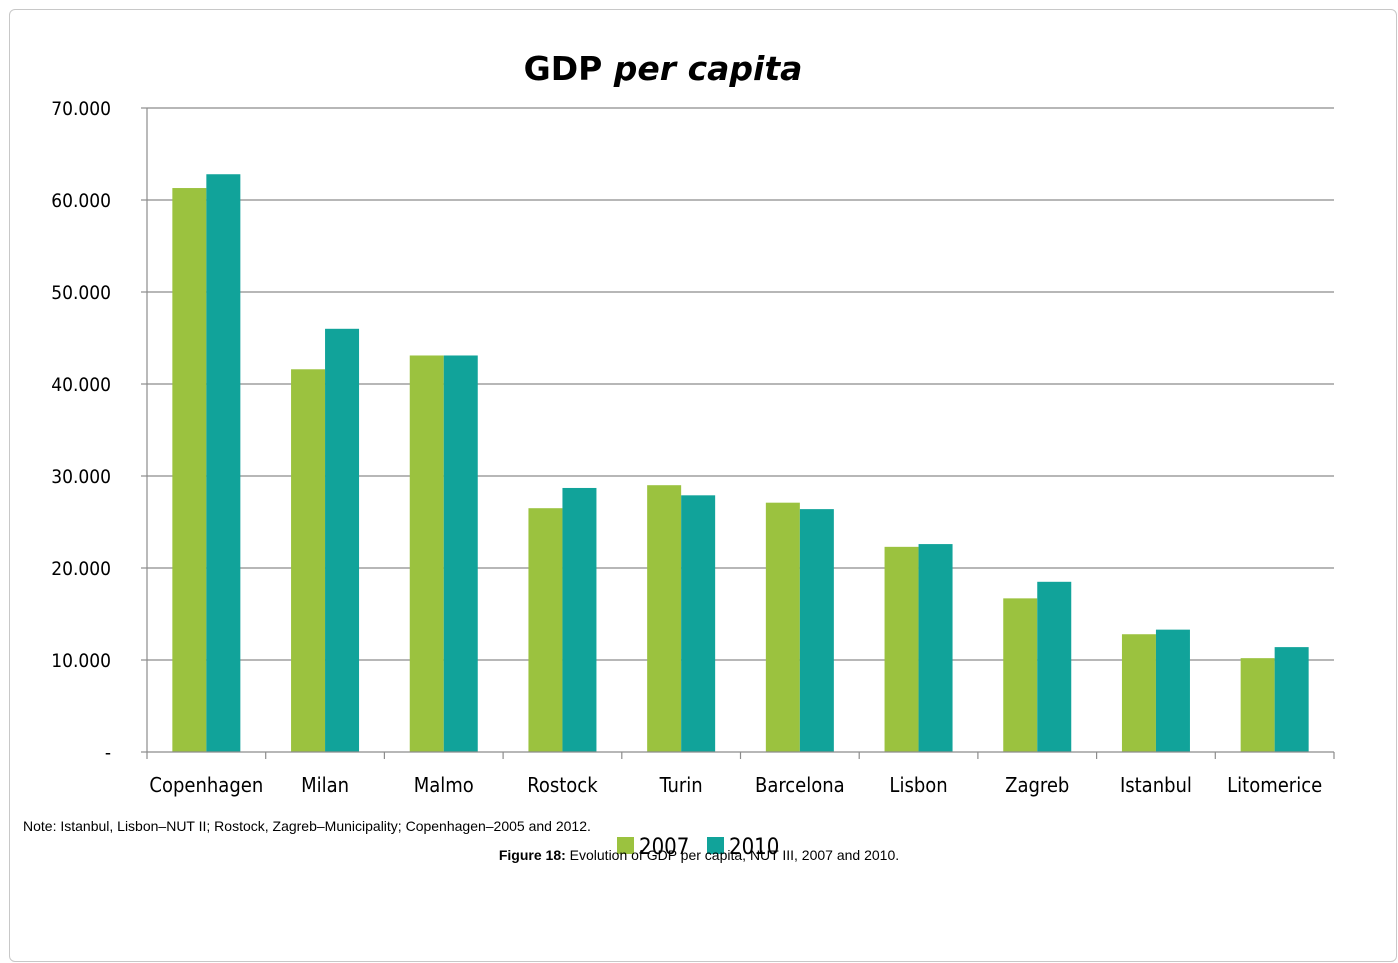  What do you see at coordinates (1020, 675) in the screenshot?
I see `bar-2007-zagreb` at bounding box center [1020, 675].